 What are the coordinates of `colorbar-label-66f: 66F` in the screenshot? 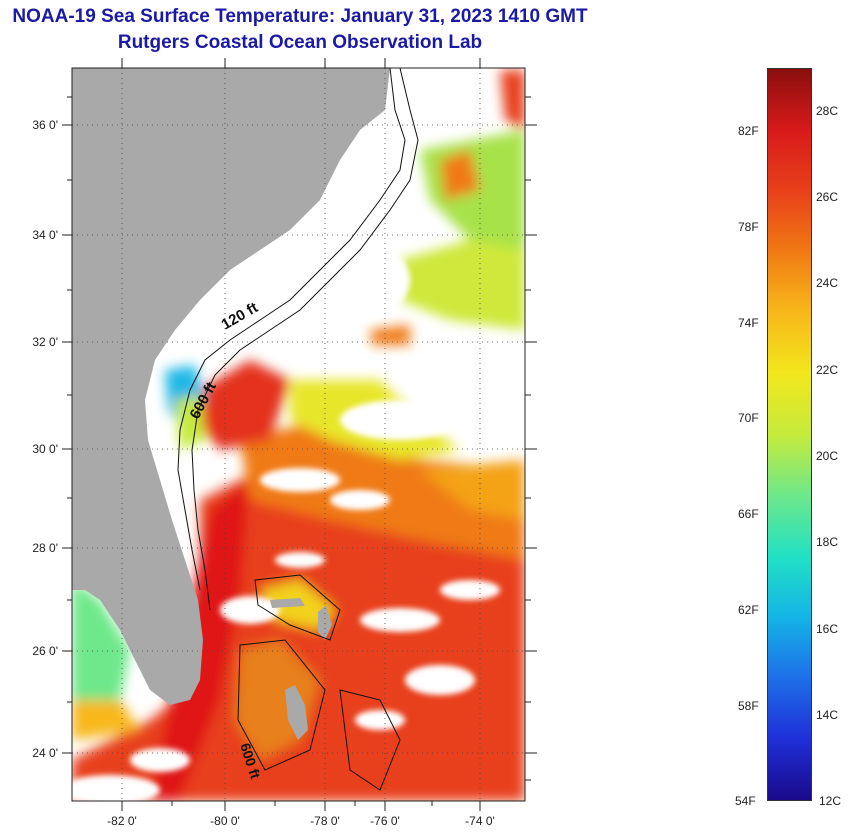 It's located at (748, 514).